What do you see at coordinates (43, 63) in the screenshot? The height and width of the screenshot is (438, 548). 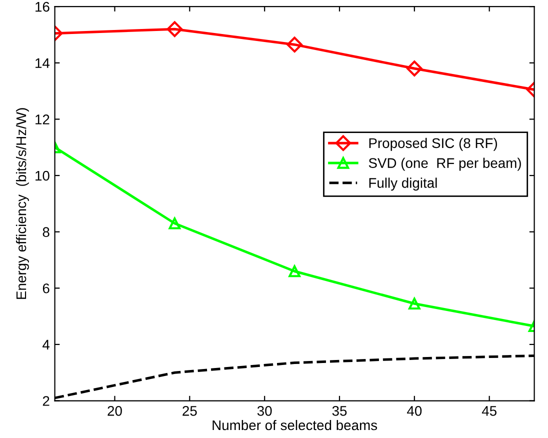 I see `y-tick-label: 14` at bounding box center [43, 63].